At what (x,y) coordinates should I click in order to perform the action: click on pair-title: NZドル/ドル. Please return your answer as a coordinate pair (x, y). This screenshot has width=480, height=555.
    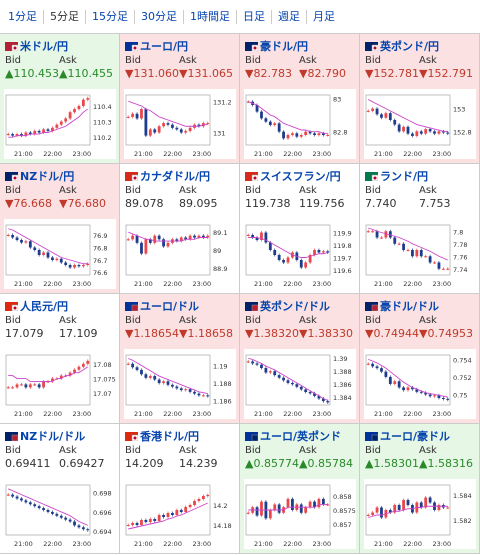
    Looking at the image, I should click on (45, 436).